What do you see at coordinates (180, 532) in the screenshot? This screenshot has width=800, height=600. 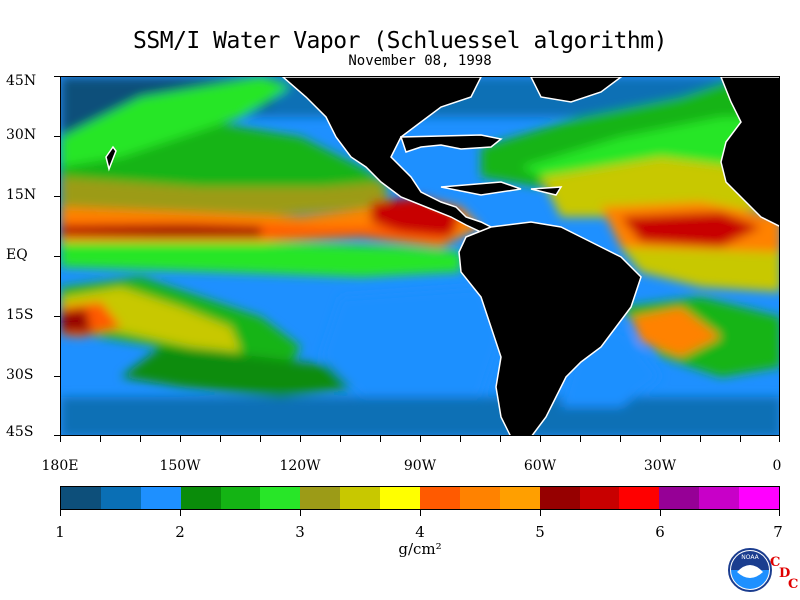 I see `colorbar-label: 2` at bounding box center [180, 532].